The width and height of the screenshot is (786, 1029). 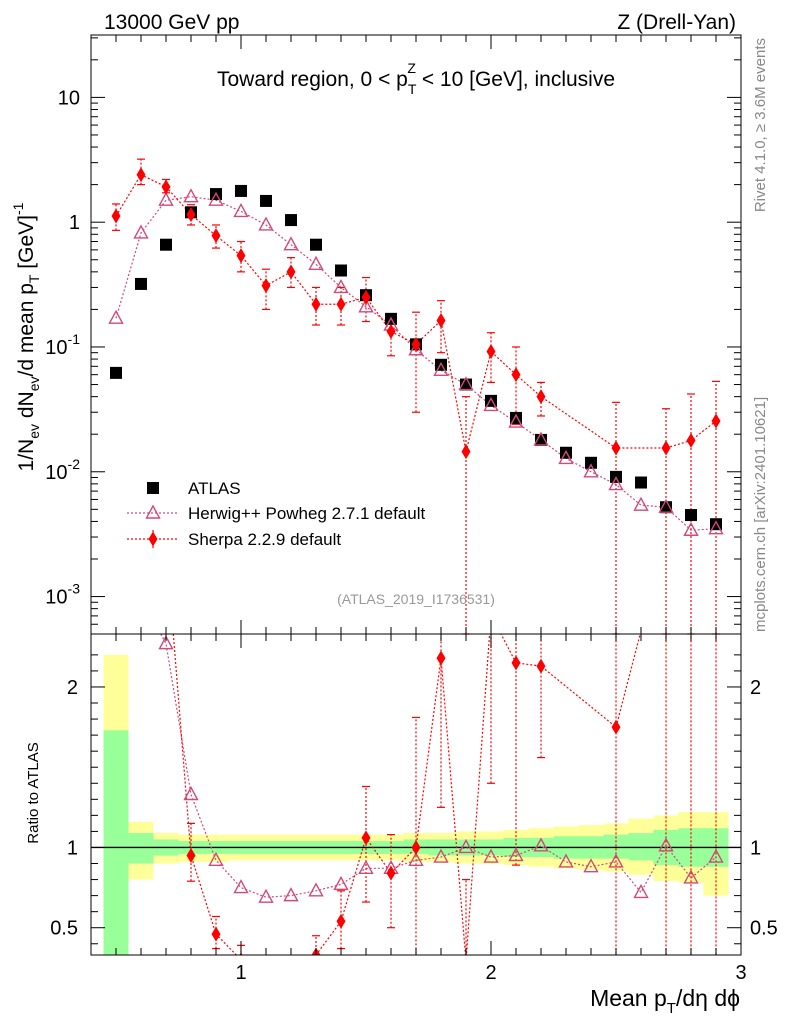 What do you see at coordinates (171, 22) in the screenshot?
I see `header-left: 13000 GeV pp` at bounding box center [171, 22].